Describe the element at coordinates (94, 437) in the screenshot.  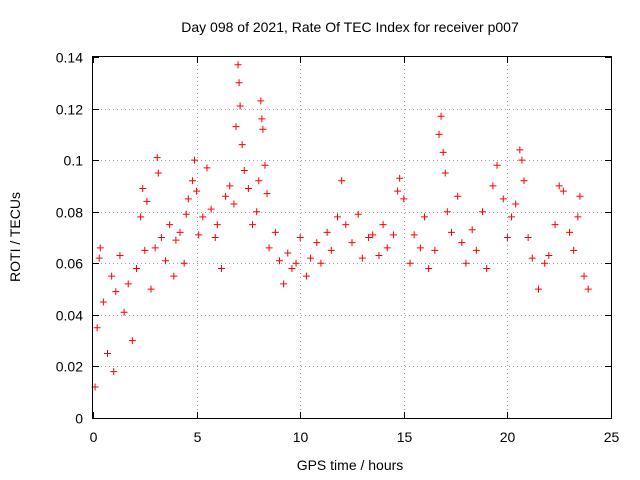
I see `x-tick-label: 0` at that location.